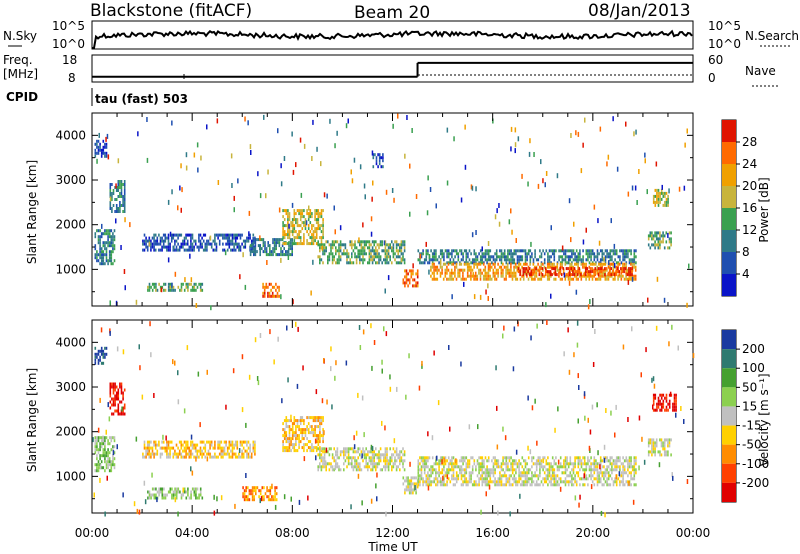 This screenshot has width=800, height=554. Describe the element at coordinates (755, 483) in the screenshot. I see `colorbar-tick-7: -200` at that location.